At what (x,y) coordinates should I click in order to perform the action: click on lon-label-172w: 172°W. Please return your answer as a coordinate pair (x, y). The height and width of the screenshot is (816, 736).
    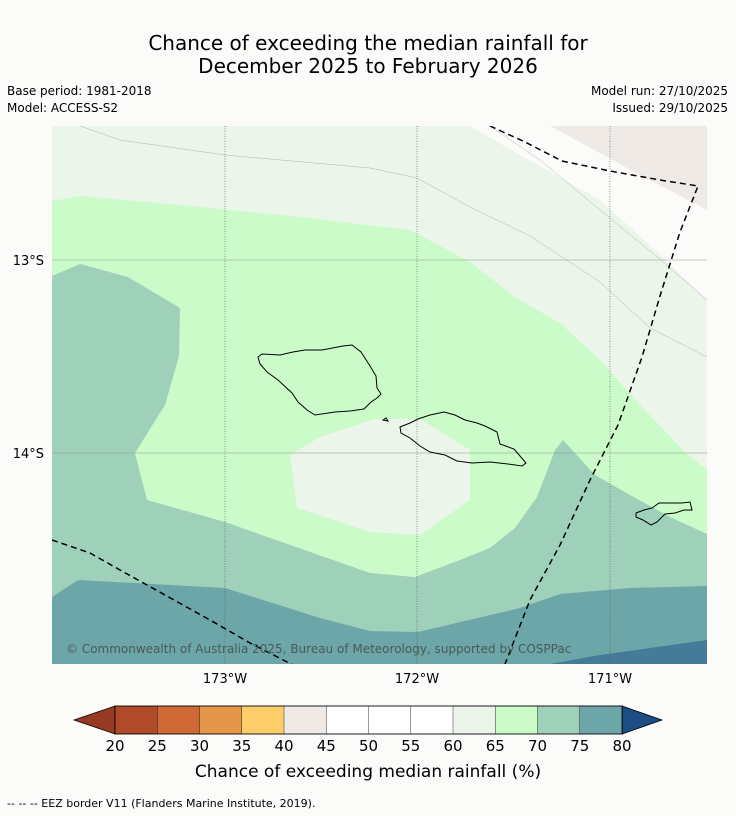
    Looking at the image, I should click on (417, 679).